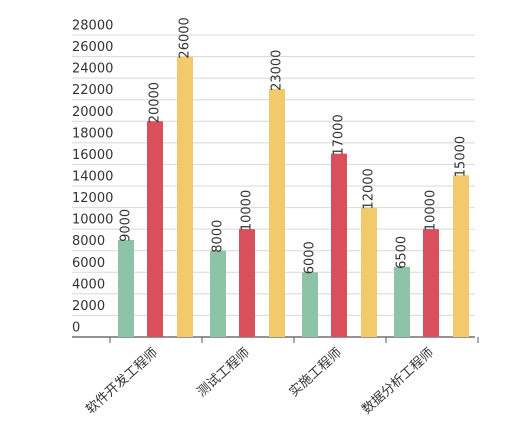  I want to click on value-label: 6000, so click(310, 257).